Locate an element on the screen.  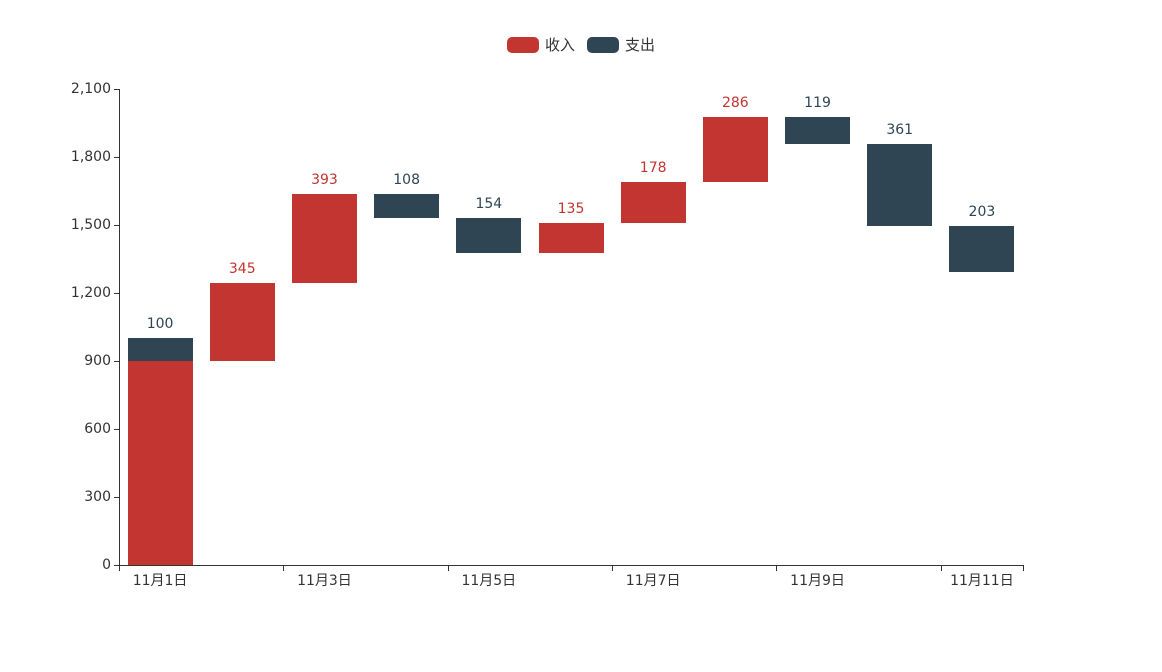
bar-value-label: 286 is located at coordinates (735, 103).